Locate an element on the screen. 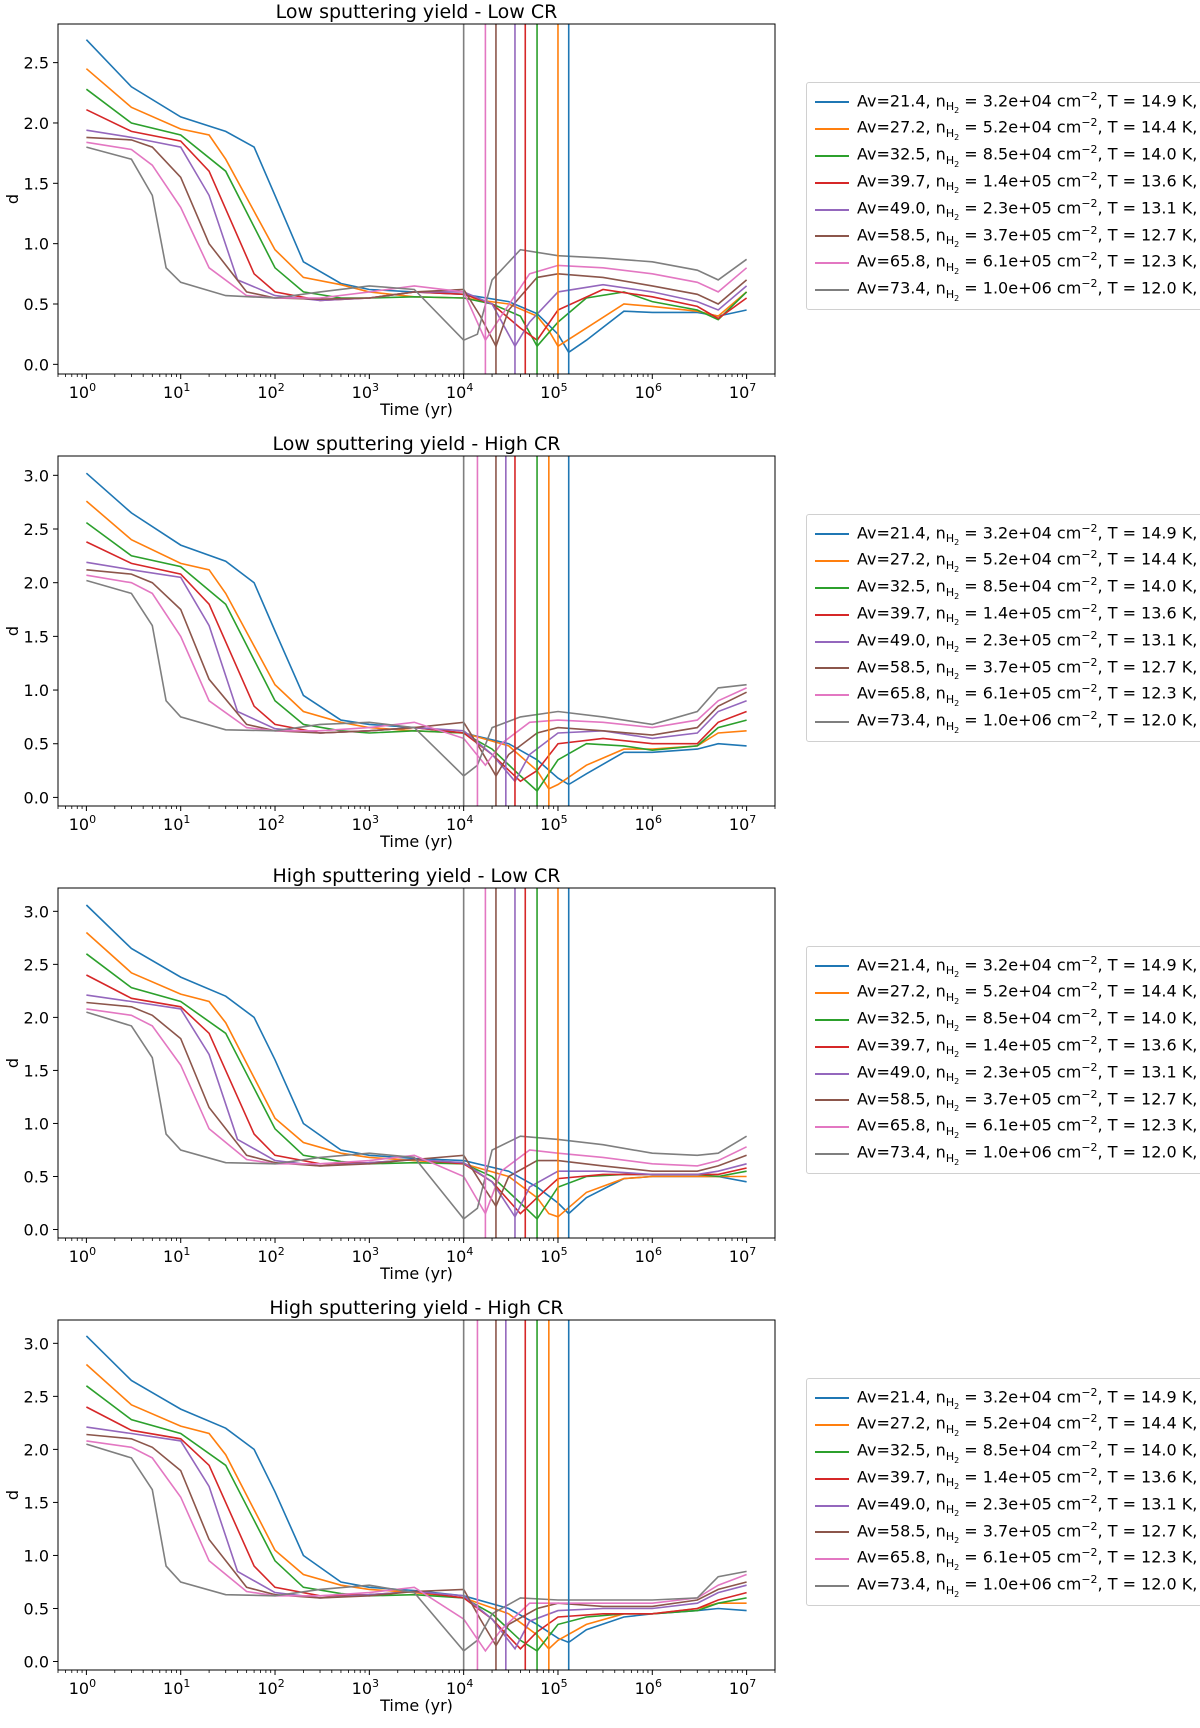 The width and height of the screenshot is (1200, 1728). legend-entry-4: Av=39.7, nH2 = 1.4e+05 cm−2, T = 13.6 K, is located at coordinates (1006, 182).